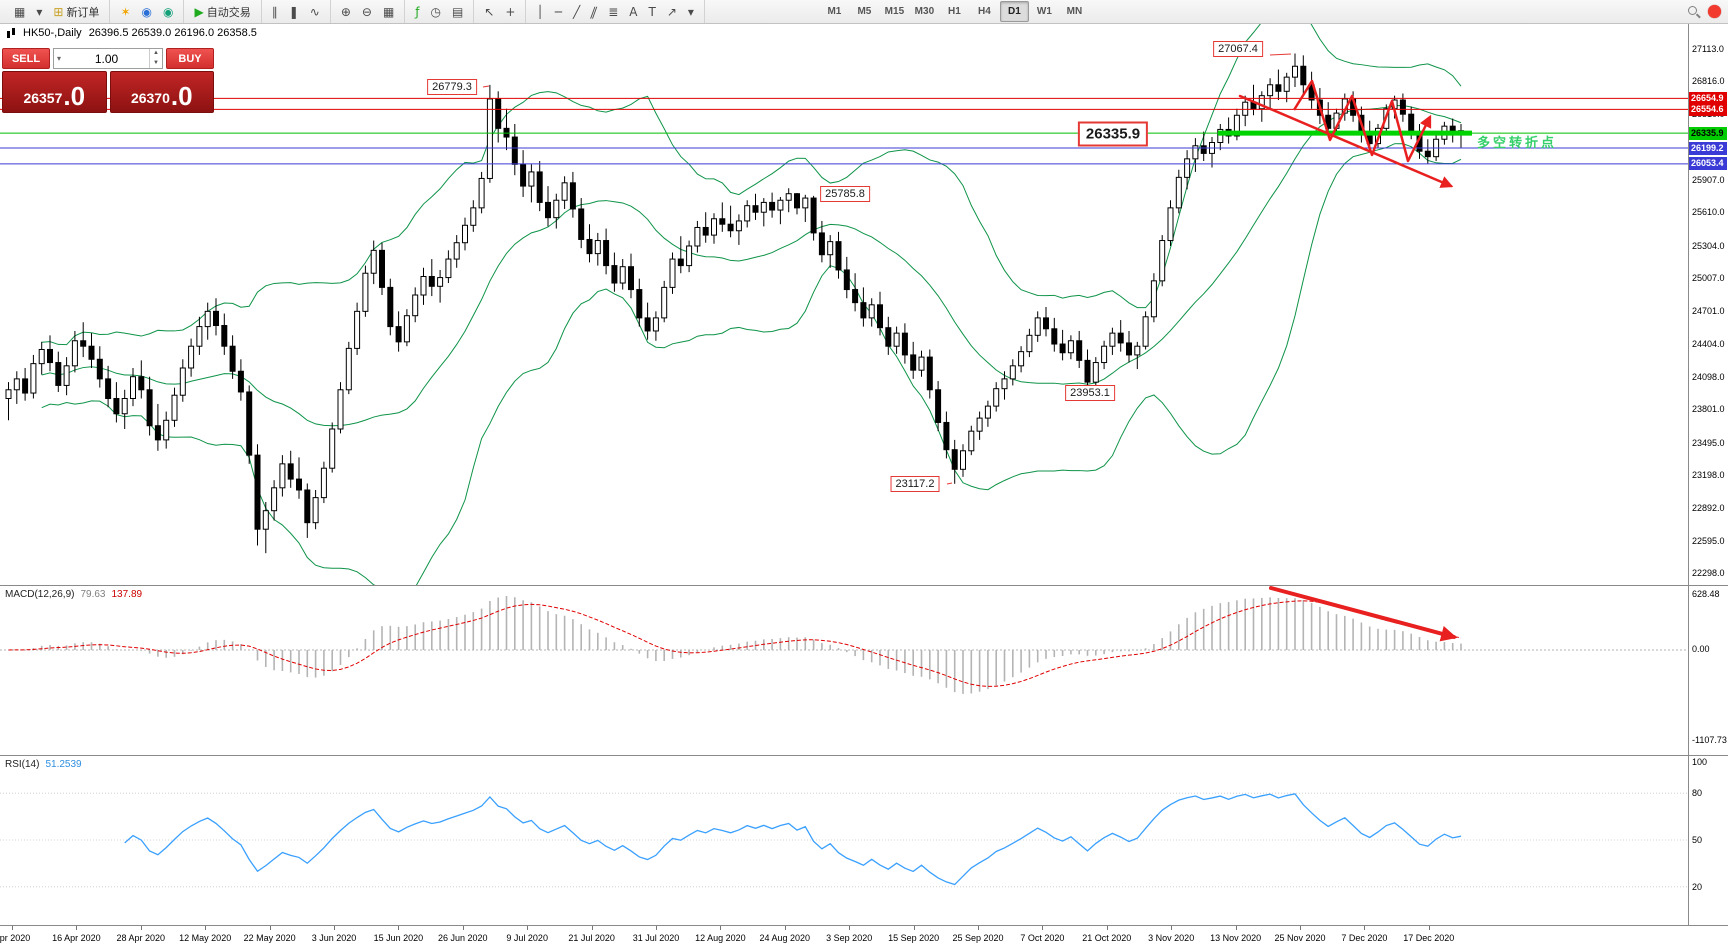 The height and width of the screenshot is (950, 1728). Describe the element at coordinates (1697, 886) in the screenshot. I see `rsi-axis-label: 20` at that location.